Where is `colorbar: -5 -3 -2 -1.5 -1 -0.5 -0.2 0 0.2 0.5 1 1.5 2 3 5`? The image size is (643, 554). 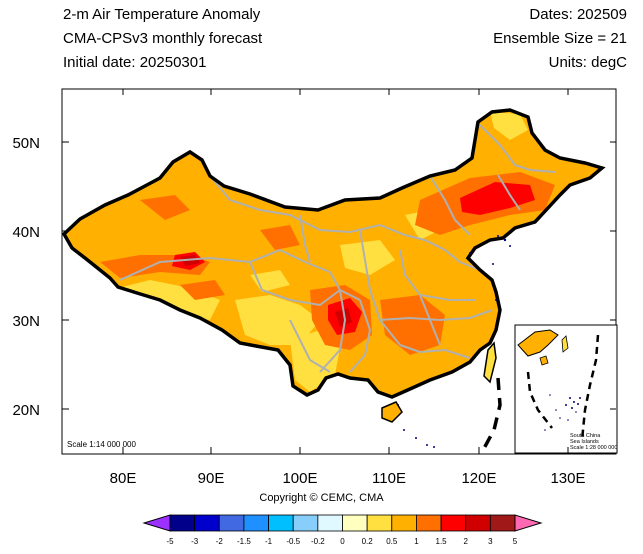
colorbar: -5 -3 -2 -1.5 -1 -0.5 -0.2 0 0.2 0.5 1 1.5 2 3 5 is located at coordinates (342, 530).